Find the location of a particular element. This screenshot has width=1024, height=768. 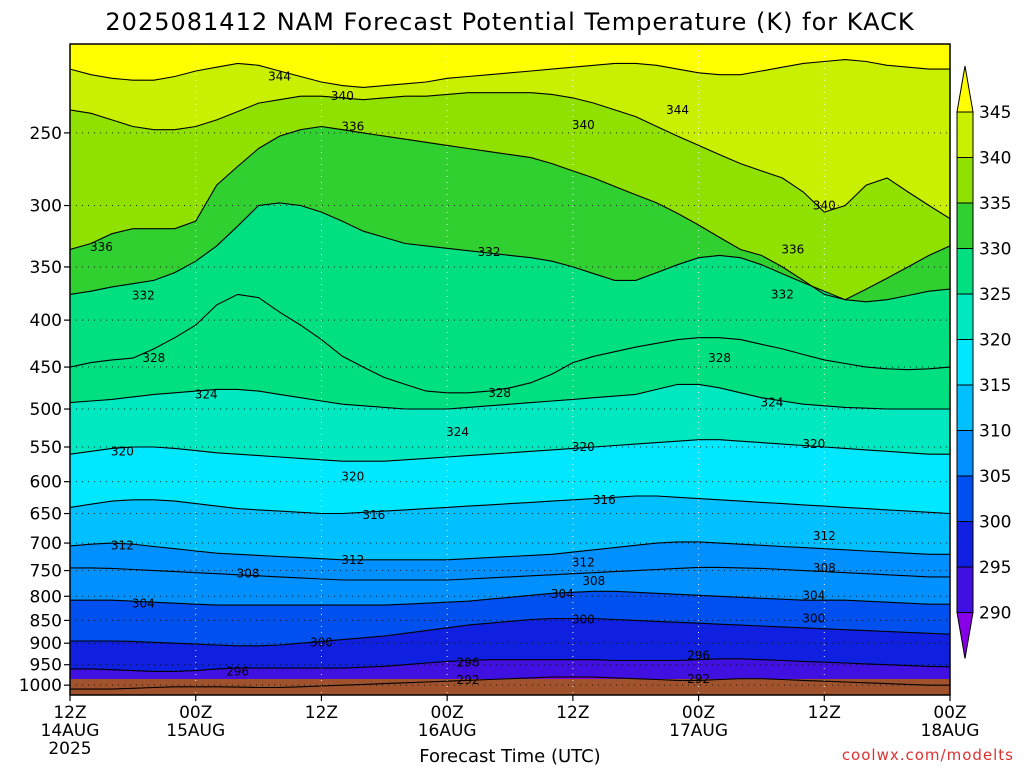

colorbar-label: 335 is located at coordinates (995, 204).